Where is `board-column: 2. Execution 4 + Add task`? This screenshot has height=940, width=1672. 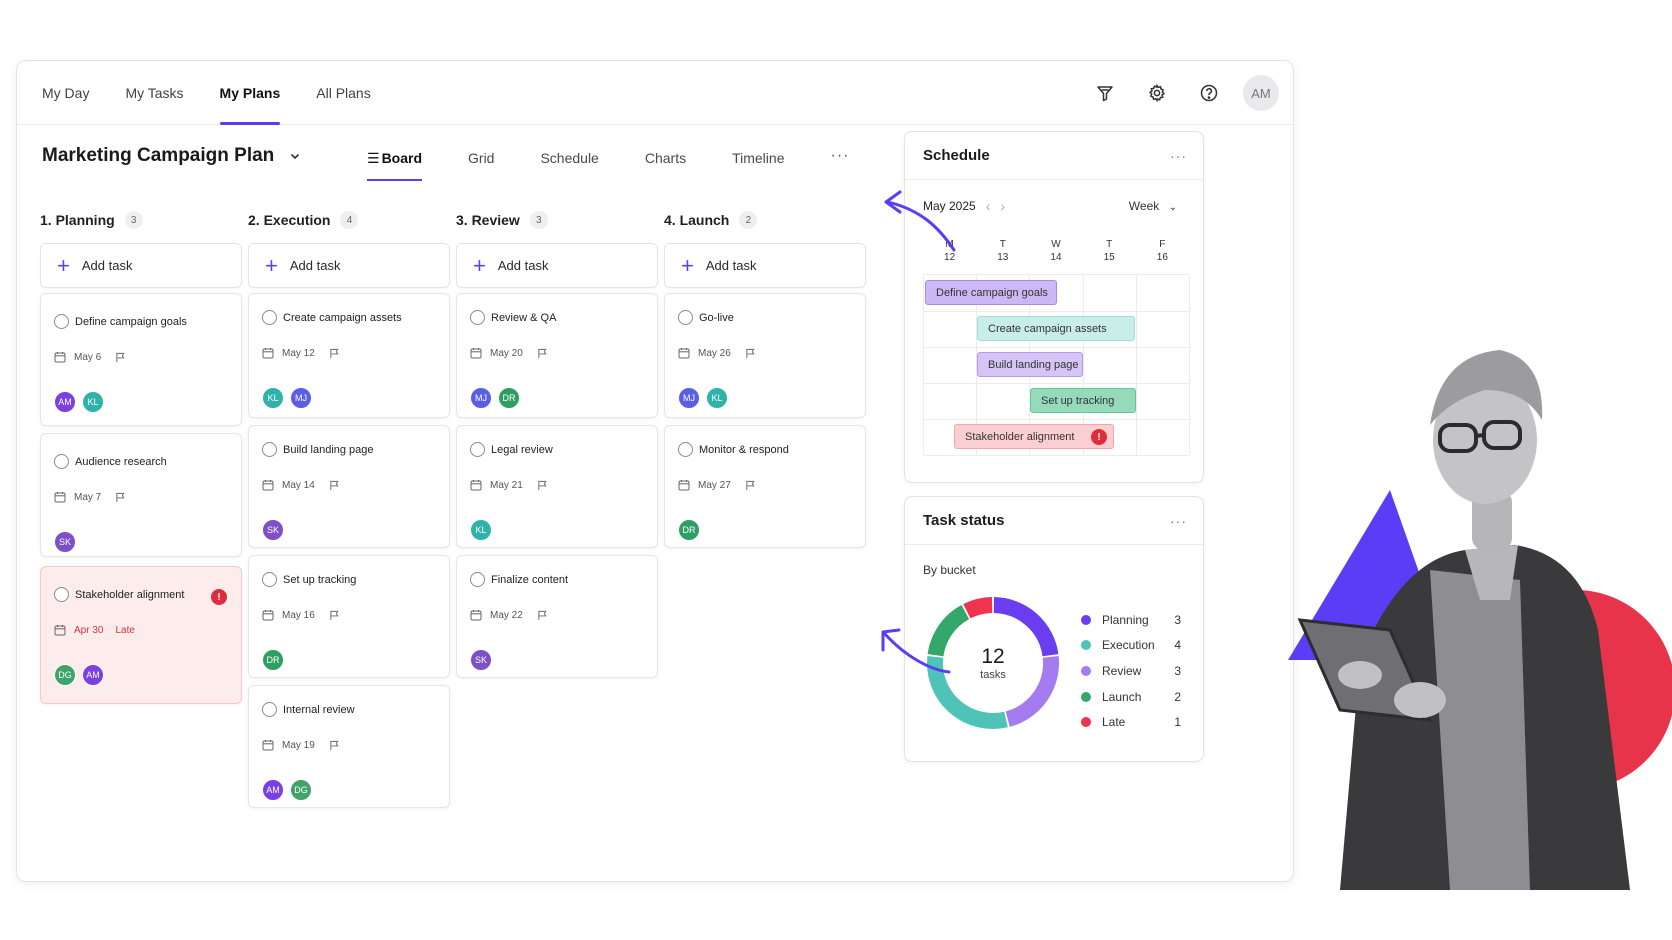
board-column: 2. Execution 4 + Add task is located at coordinates (349, 509).